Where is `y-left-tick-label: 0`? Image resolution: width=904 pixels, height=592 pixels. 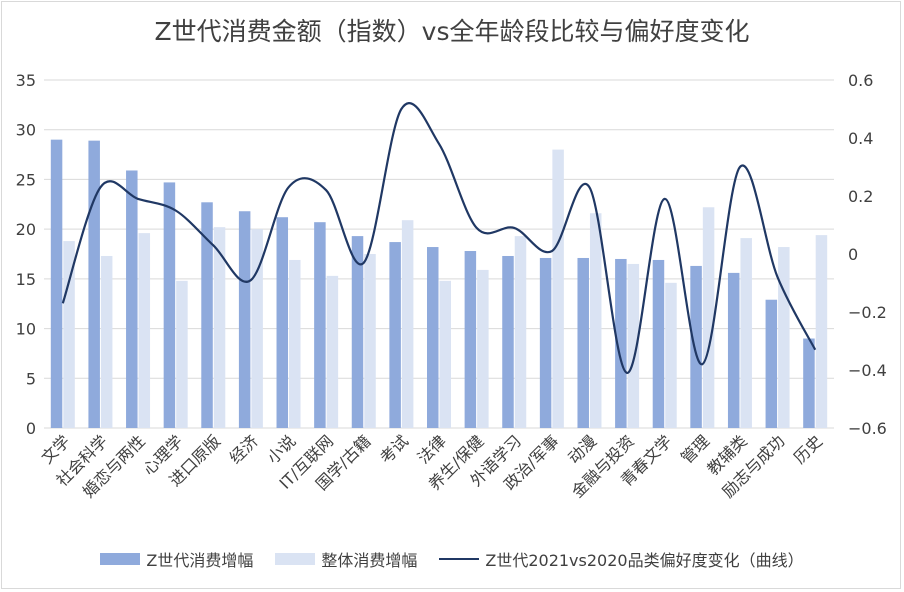 y-left-tick-label: 0 is located at coordinates (31, 428).